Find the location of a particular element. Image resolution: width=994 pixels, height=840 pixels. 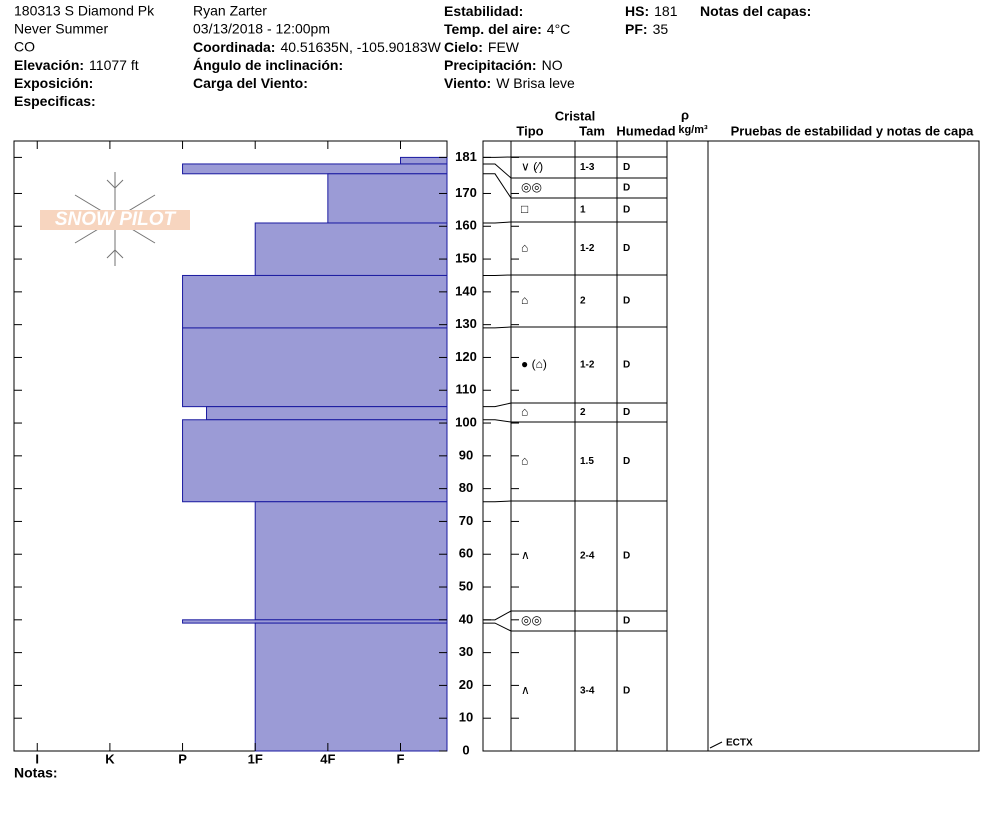

field-label: Exposición: is located at coordinates (53, 83).